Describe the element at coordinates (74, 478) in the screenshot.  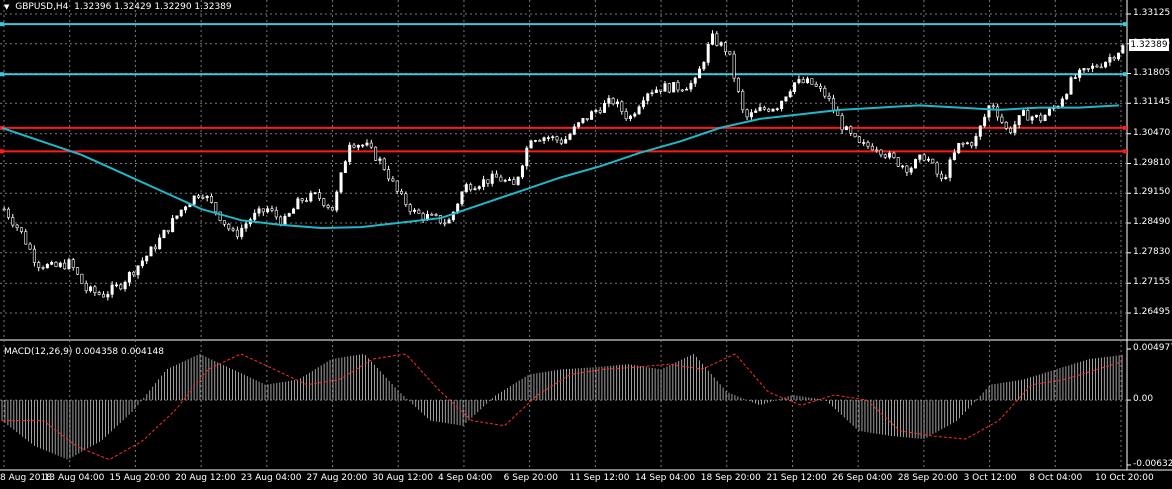
I see `time-axis-label: 13 Aug 04:00` at that location.